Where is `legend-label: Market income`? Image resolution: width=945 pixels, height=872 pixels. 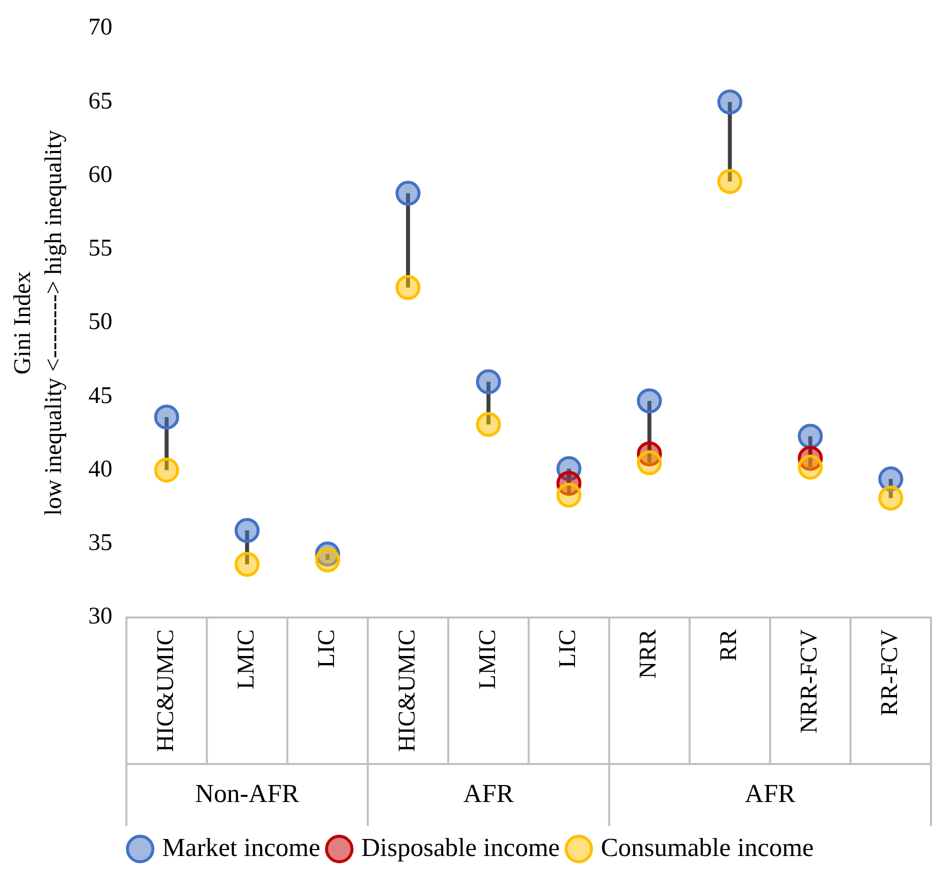 legend-label: Market income is located at coordinates (241, 847).